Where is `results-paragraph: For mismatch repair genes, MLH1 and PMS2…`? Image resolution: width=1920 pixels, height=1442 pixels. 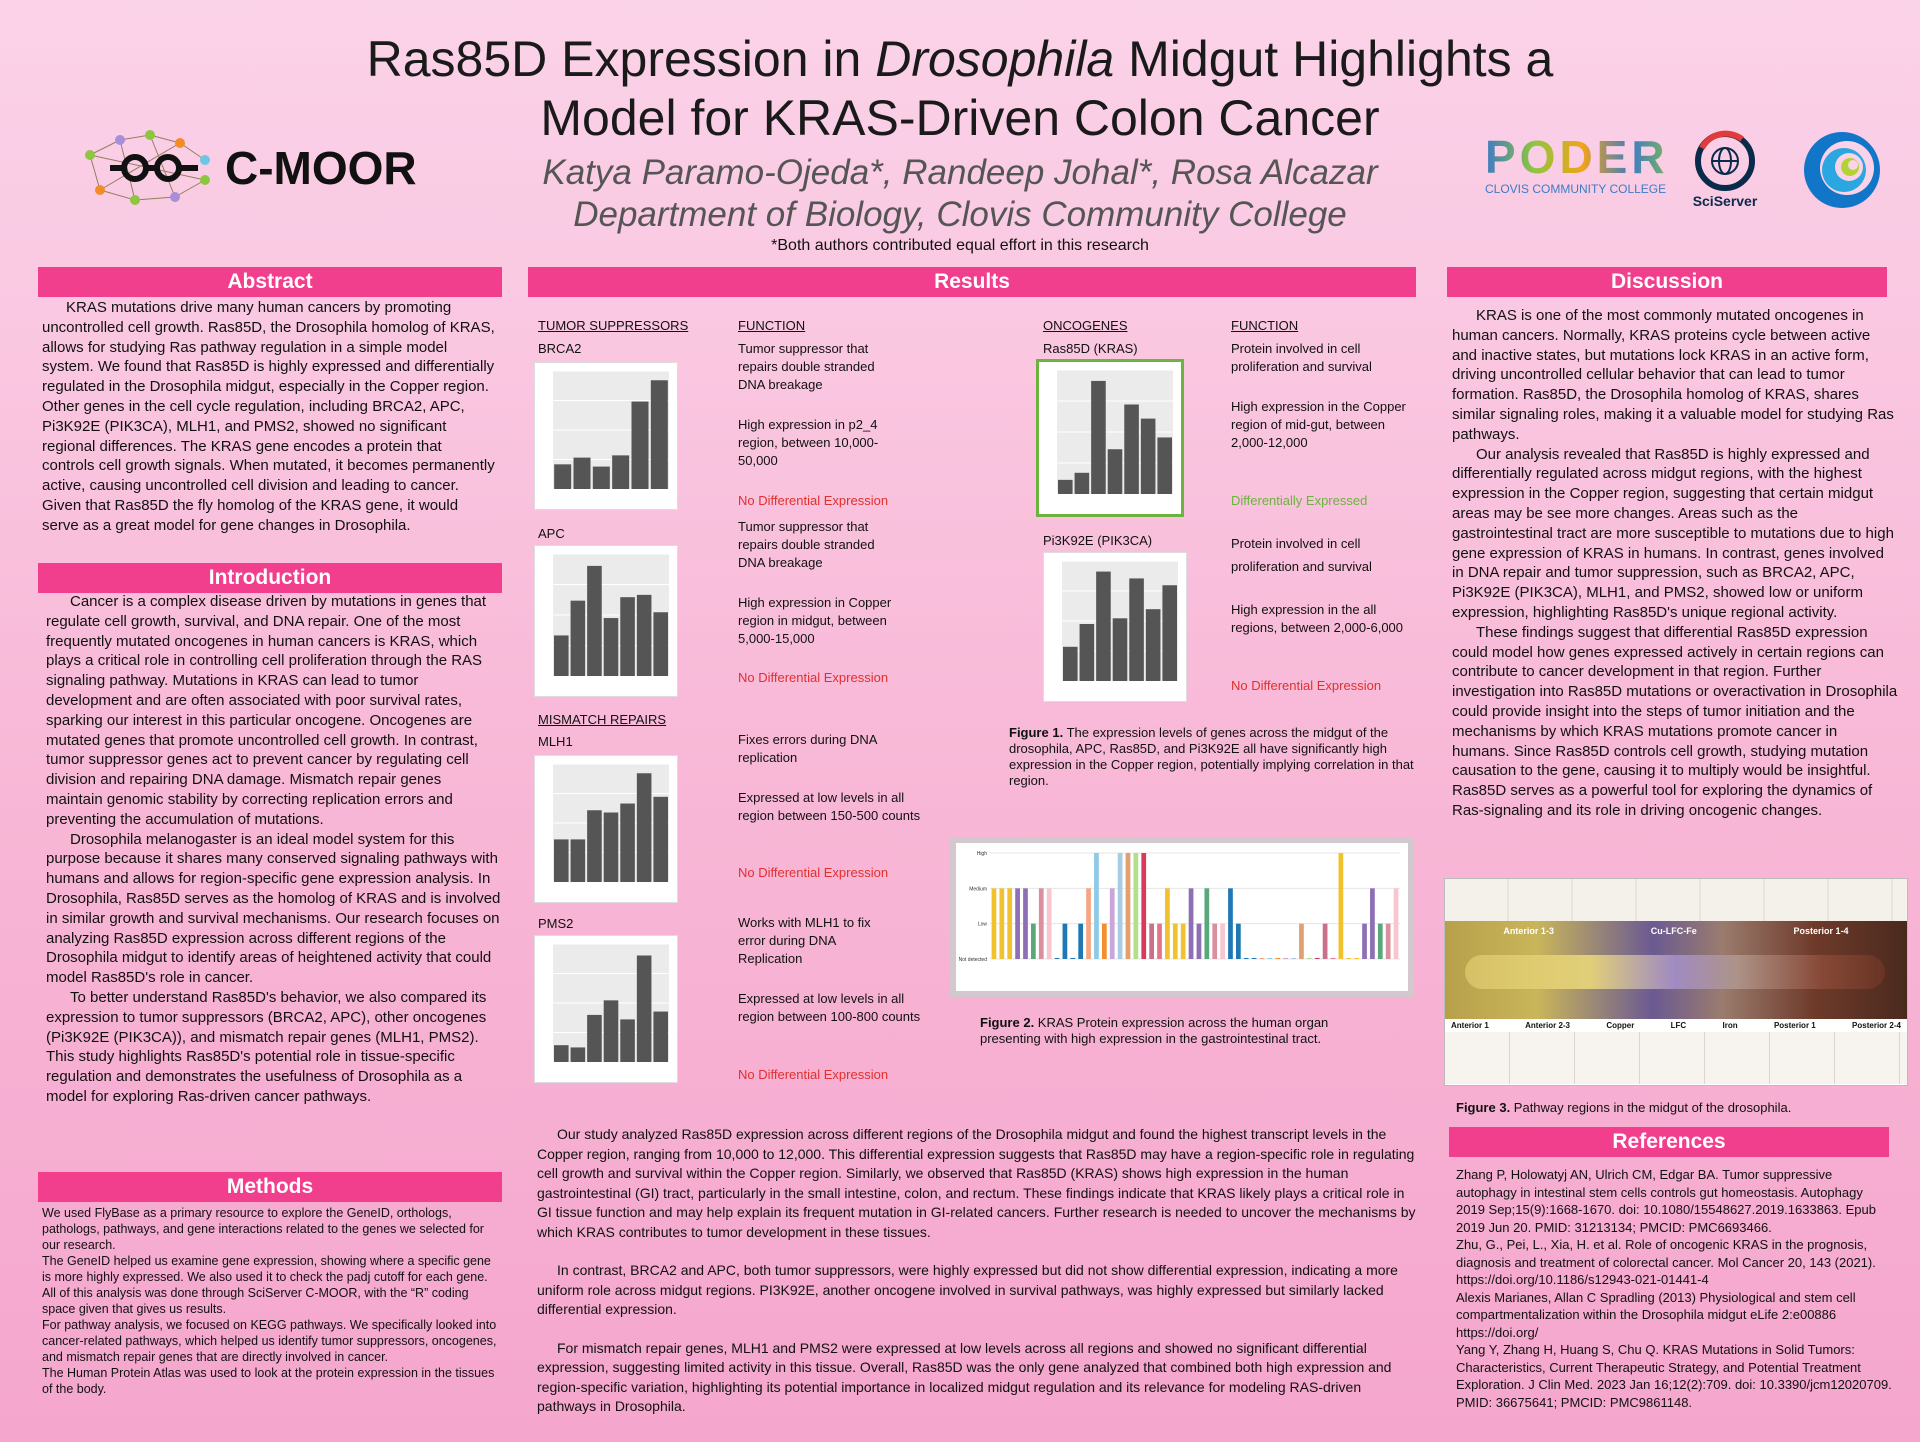 results-paragraph: For mismatch repair genes, MLH1 and PMS2… is located at coordinates (964, 1377).